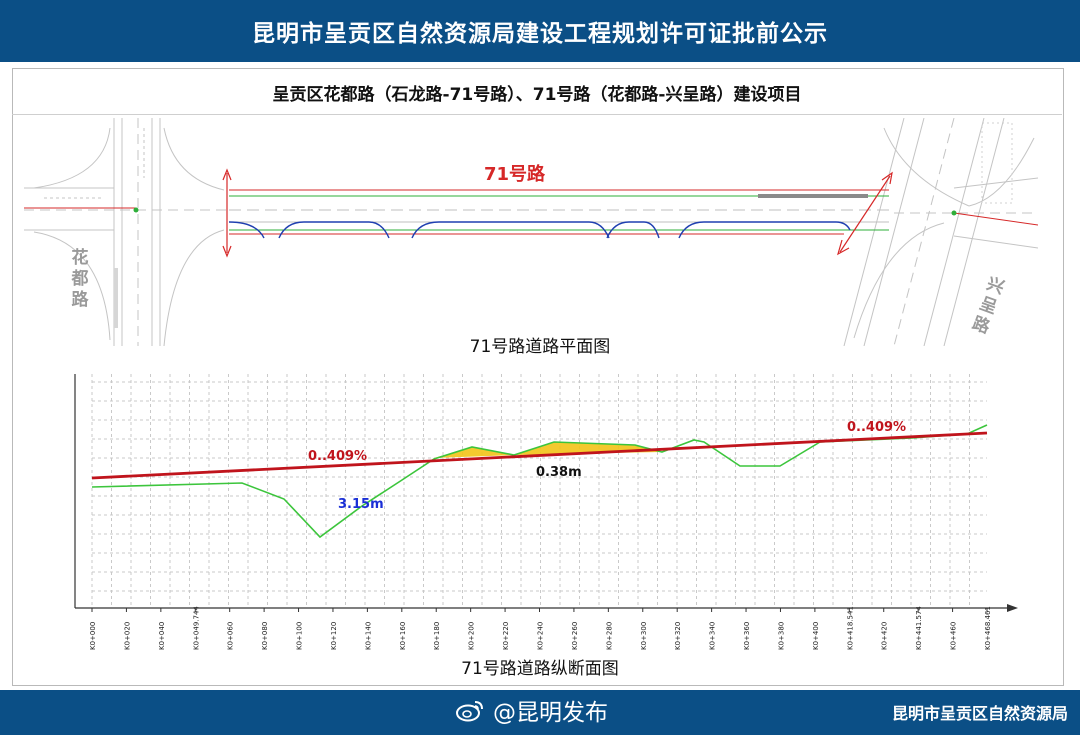 Image resolution: width=1080 pixels, height=735 pixels. Describe the element at coordinates (506, 636) in the screenshot. I see `station-label: K0+220` at that location.